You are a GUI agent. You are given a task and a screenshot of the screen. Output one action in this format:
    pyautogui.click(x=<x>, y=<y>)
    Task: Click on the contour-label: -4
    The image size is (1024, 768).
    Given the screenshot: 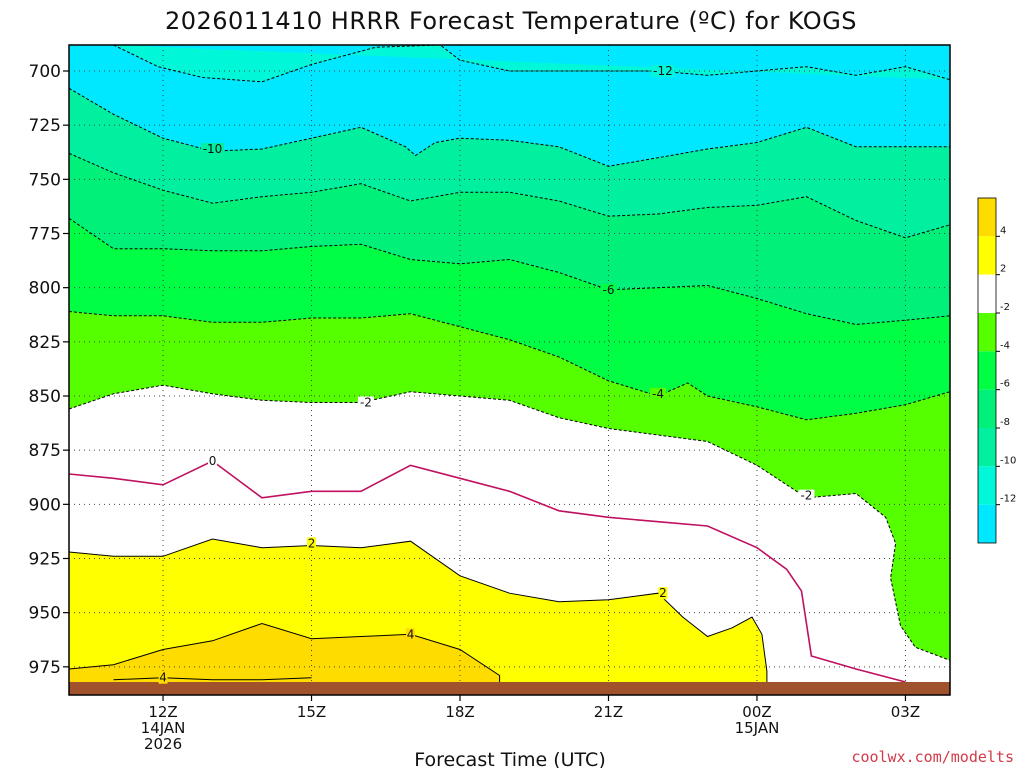 What is the action you would take?
    pyautogui.click(x=658, y=394)
    